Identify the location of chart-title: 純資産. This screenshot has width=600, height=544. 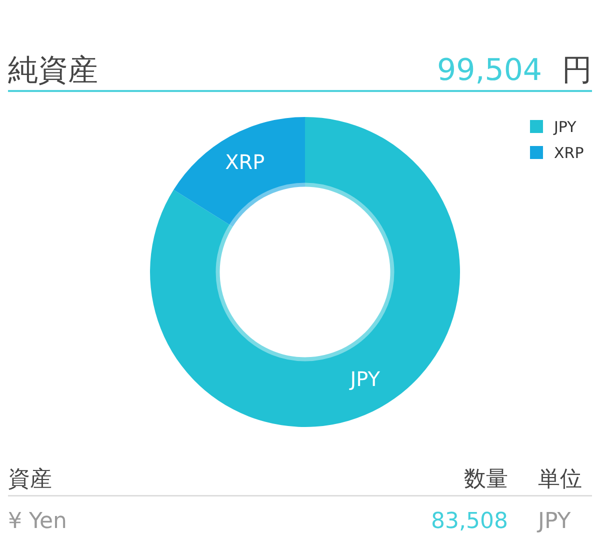
(53, 70).